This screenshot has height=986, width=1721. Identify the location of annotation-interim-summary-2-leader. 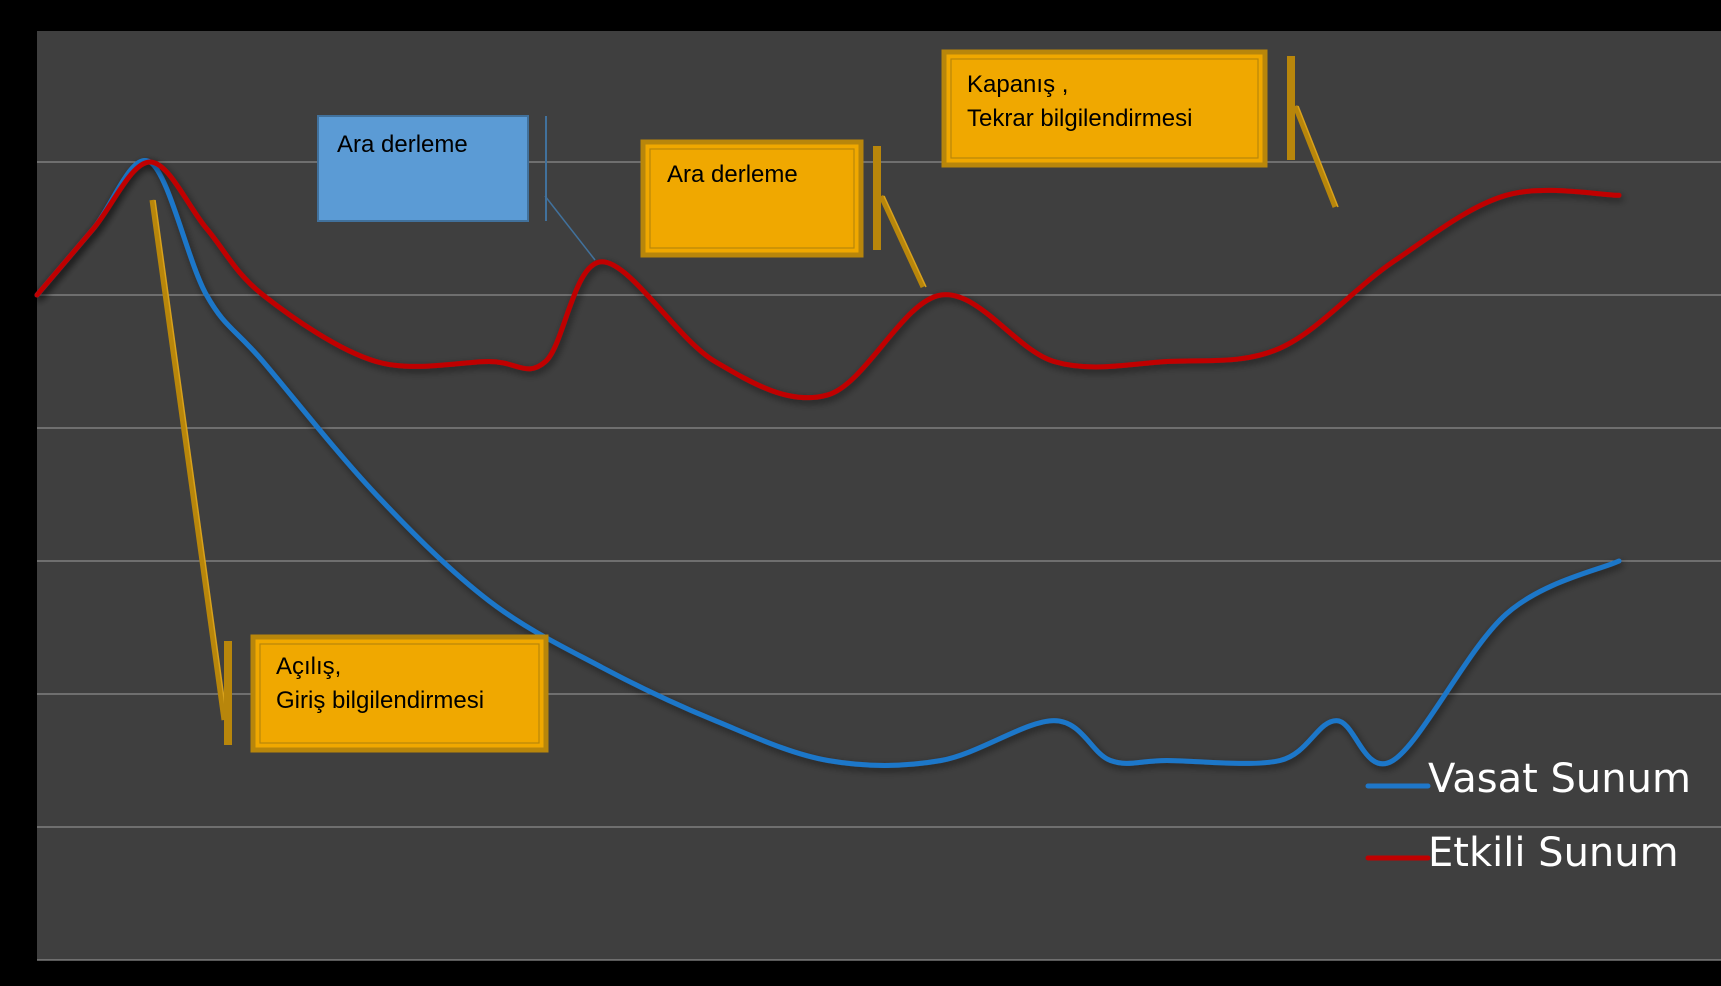
(902, 241).